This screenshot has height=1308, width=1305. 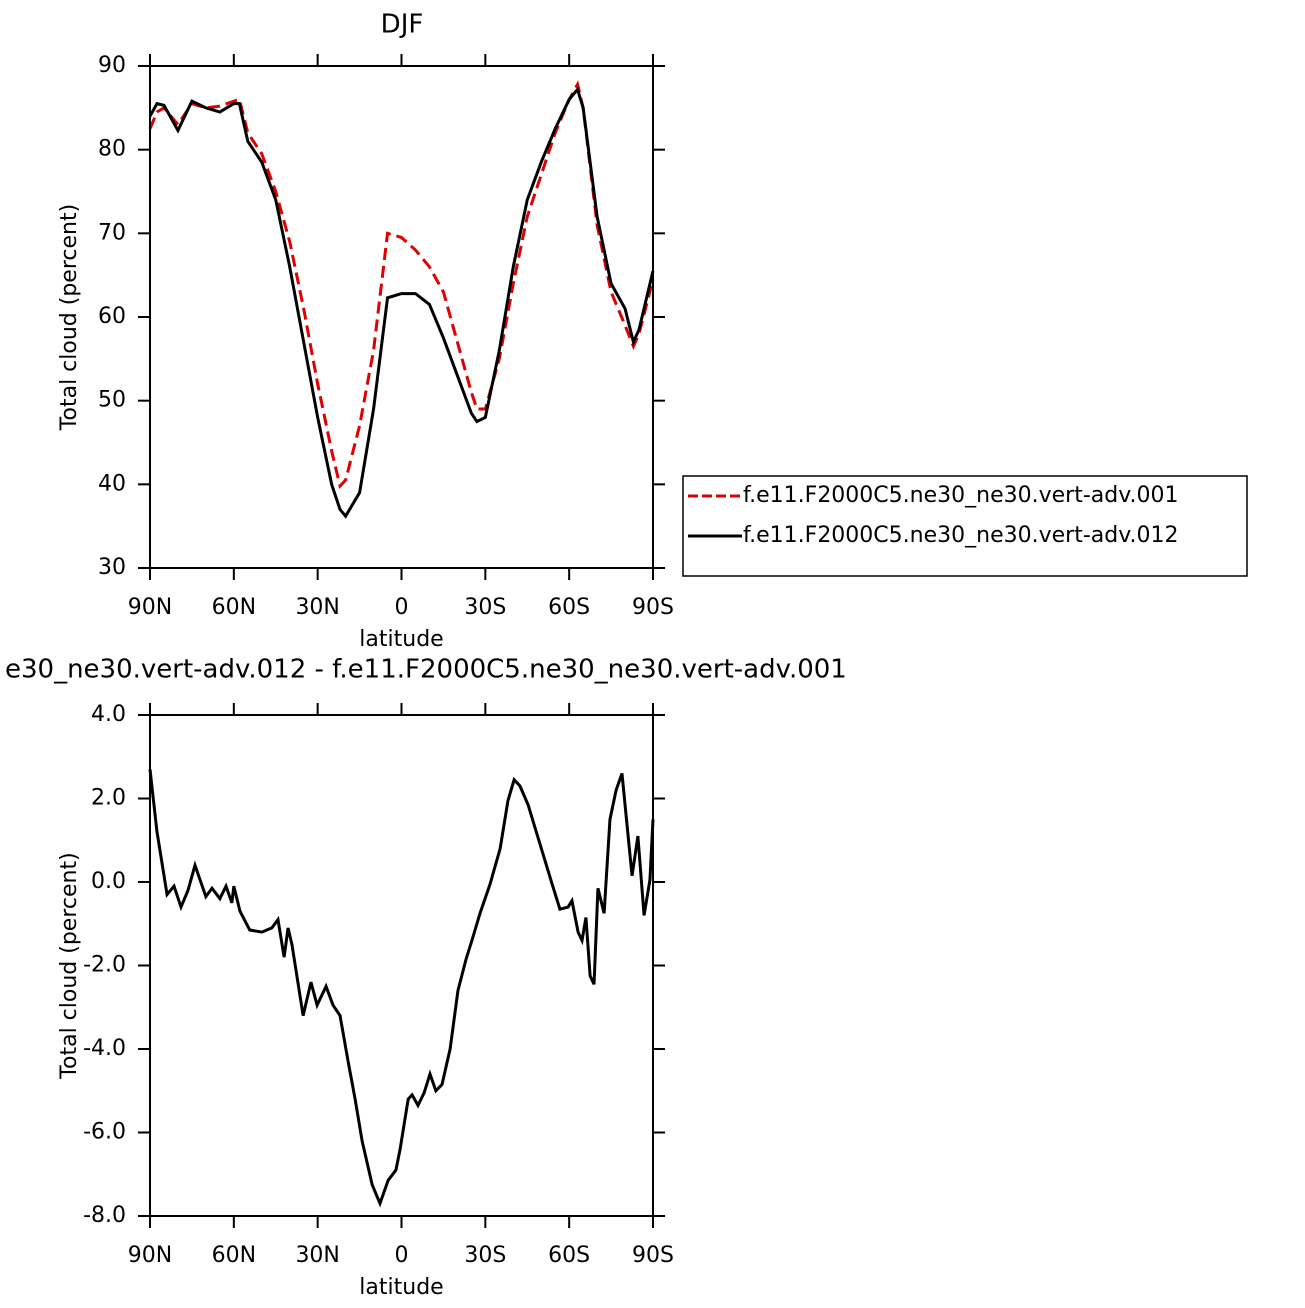 I want to click on y-tick-label: -2.0, so click(x=104, y=965).